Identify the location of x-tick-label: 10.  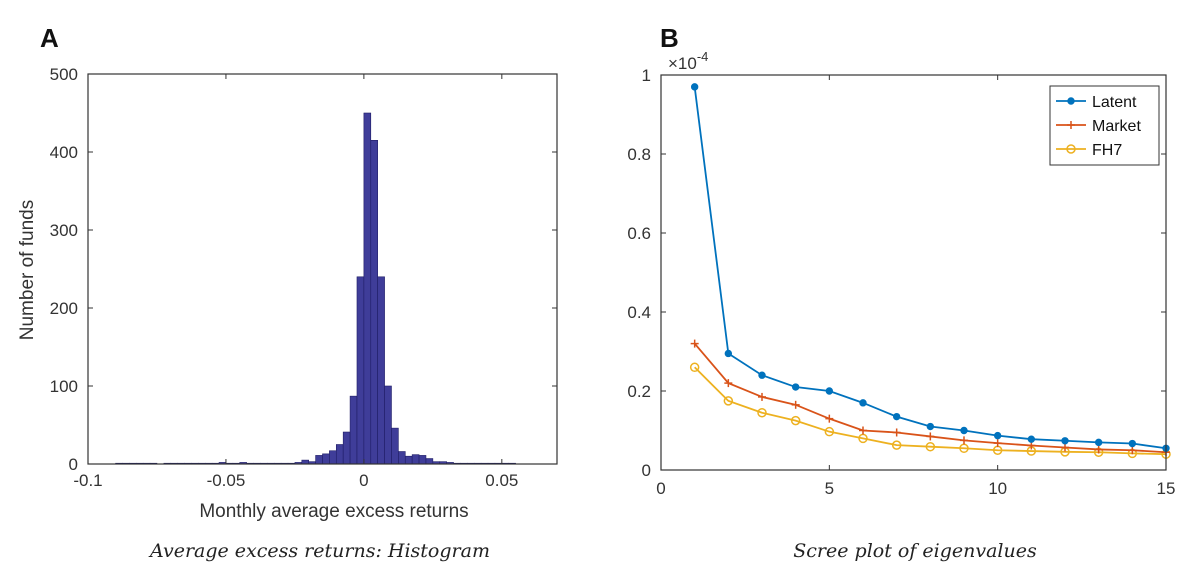
(997, 488).